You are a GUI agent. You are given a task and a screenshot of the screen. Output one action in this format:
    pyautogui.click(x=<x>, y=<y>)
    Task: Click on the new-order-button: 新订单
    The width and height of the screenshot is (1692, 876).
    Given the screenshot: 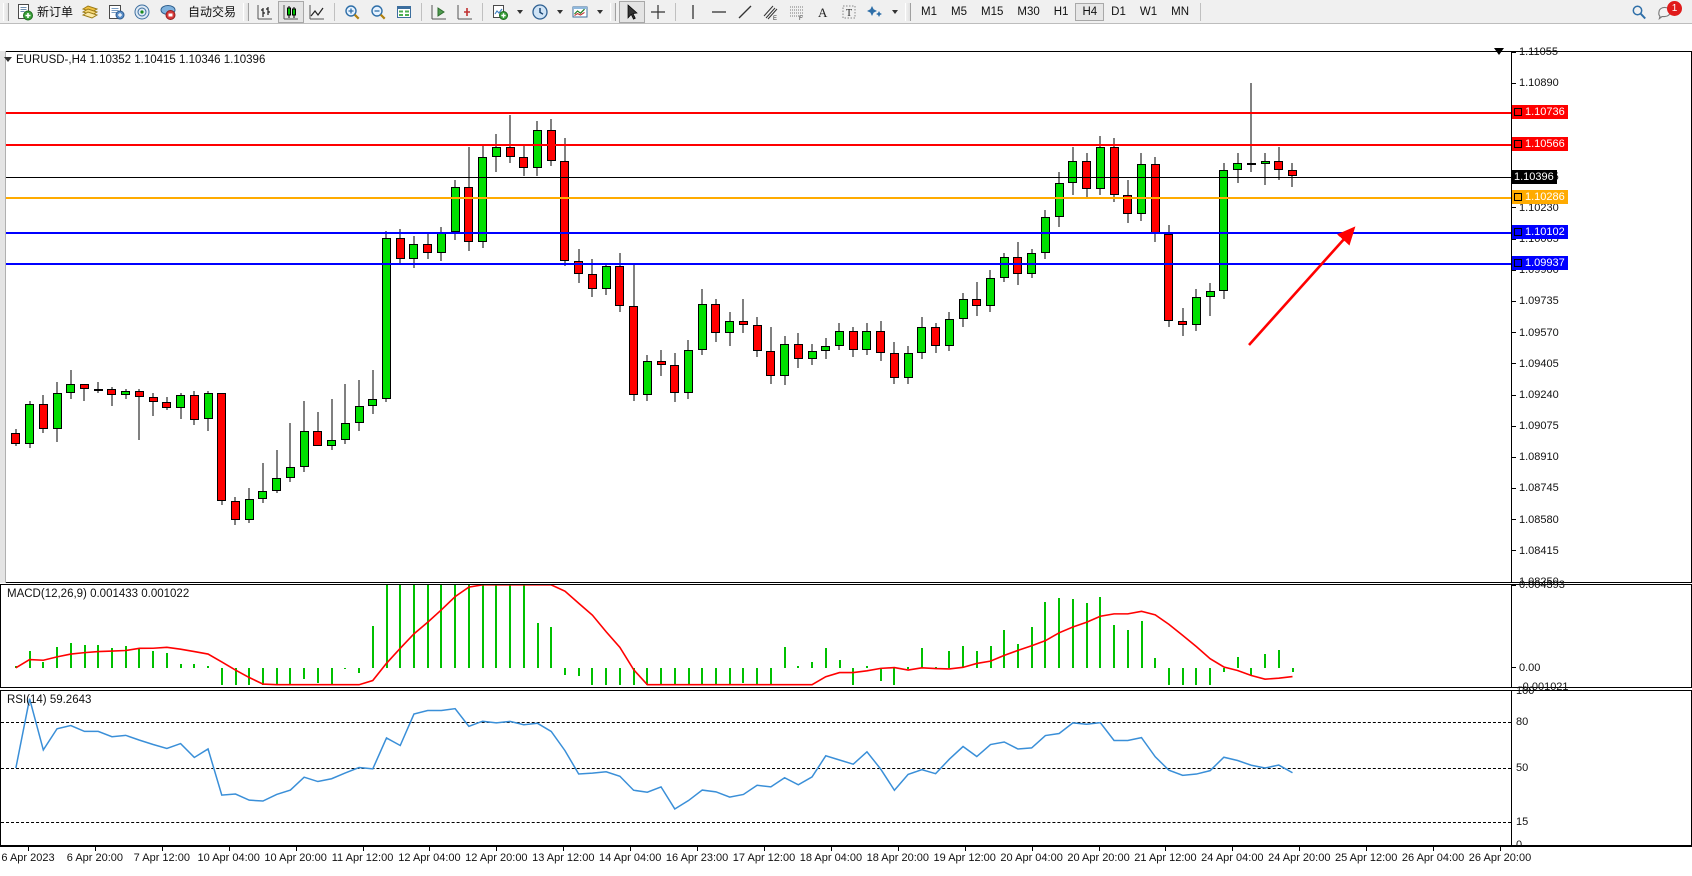 What is the action you would take?
    pyautogui.click(x=44, y=12)
    